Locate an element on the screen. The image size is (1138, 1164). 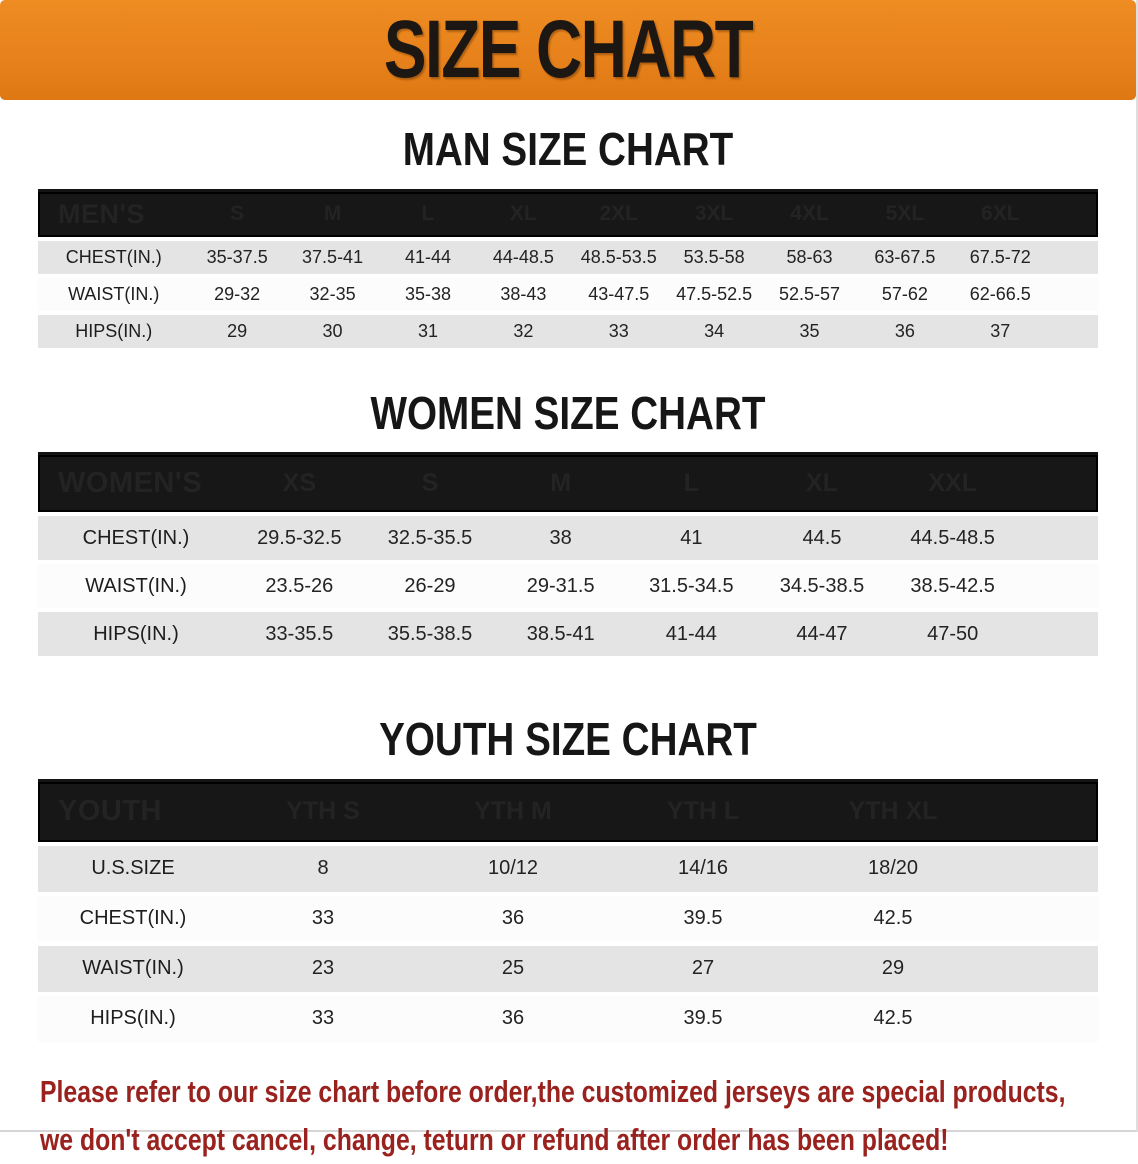
size-value: 30 is located at coordinates (332, 330).